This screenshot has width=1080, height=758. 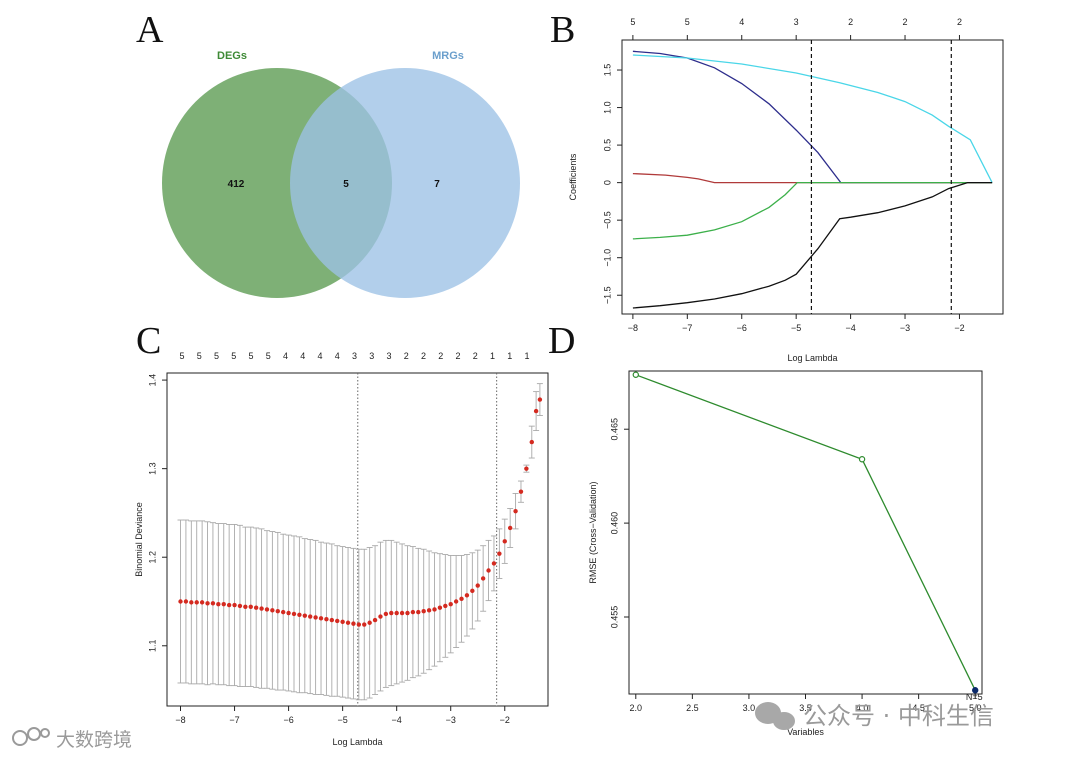 I want to click on venn-circle-mrgs, so click(x=405, y=183).